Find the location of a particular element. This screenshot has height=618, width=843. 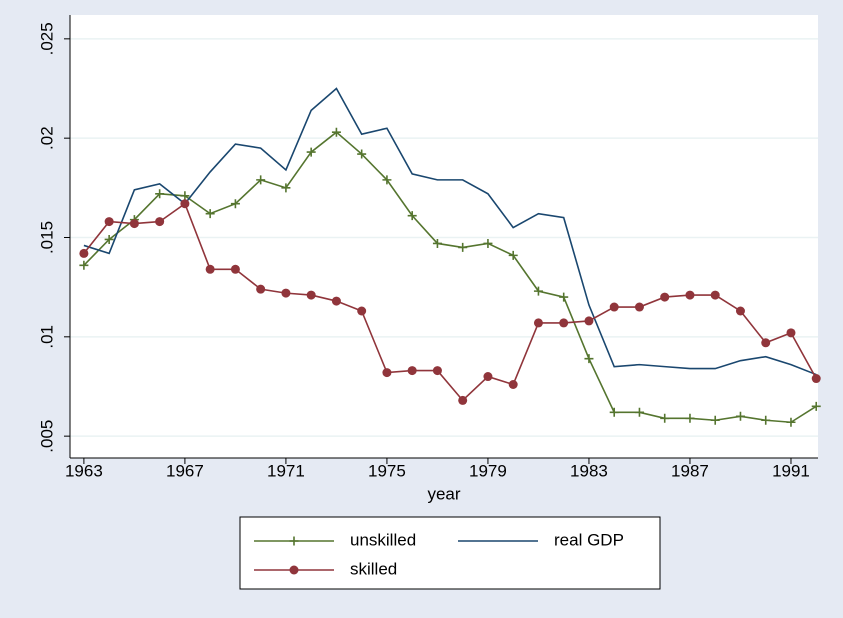

x-tick-label: 1979 is located at coordinates (488, 470).